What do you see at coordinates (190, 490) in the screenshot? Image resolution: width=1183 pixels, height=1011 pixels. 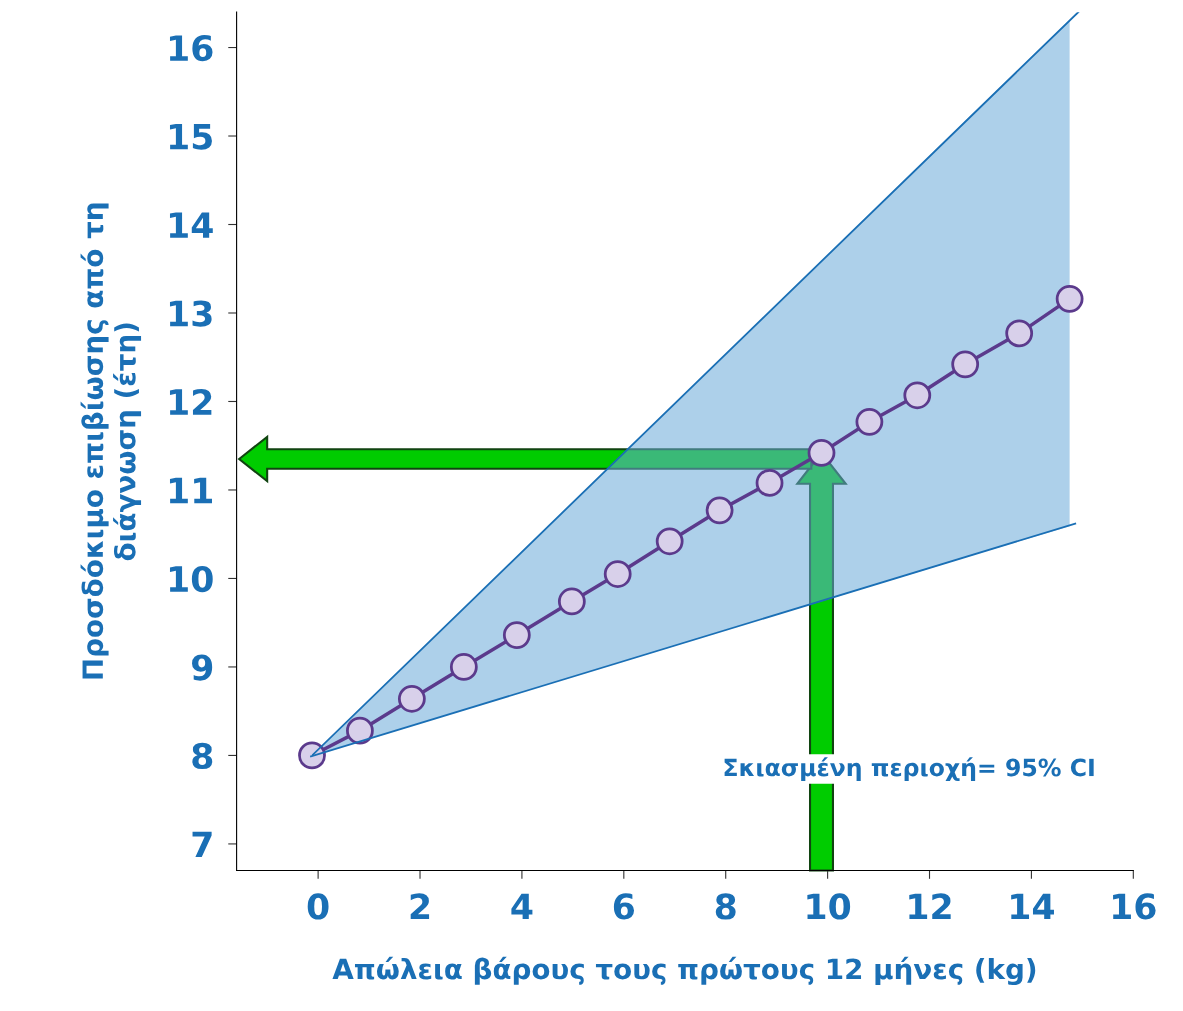 I see `y-tick-label: 11` at bounding box center [190, 490].